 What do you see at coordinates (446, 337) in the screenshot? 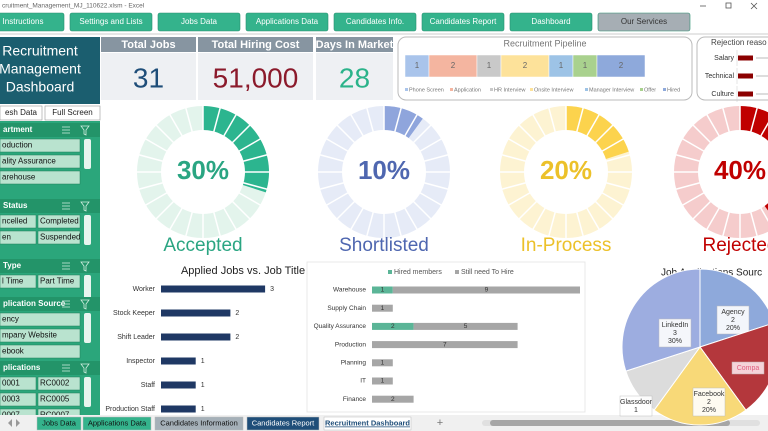
I see `chart-frame` at bounding box center [446, 337].